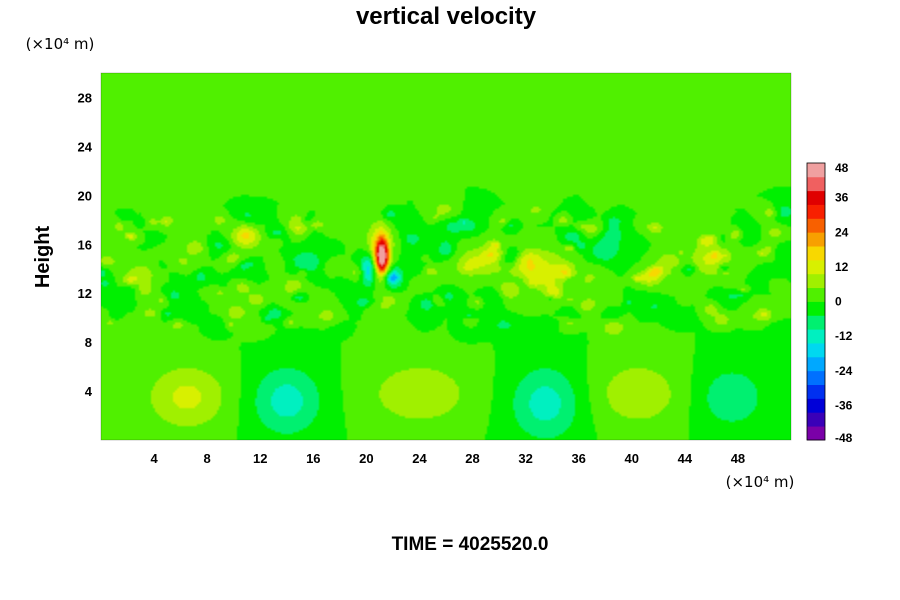 The image size is (900, 600). I want to click on x-tick-label: 36, so click(578, 458).